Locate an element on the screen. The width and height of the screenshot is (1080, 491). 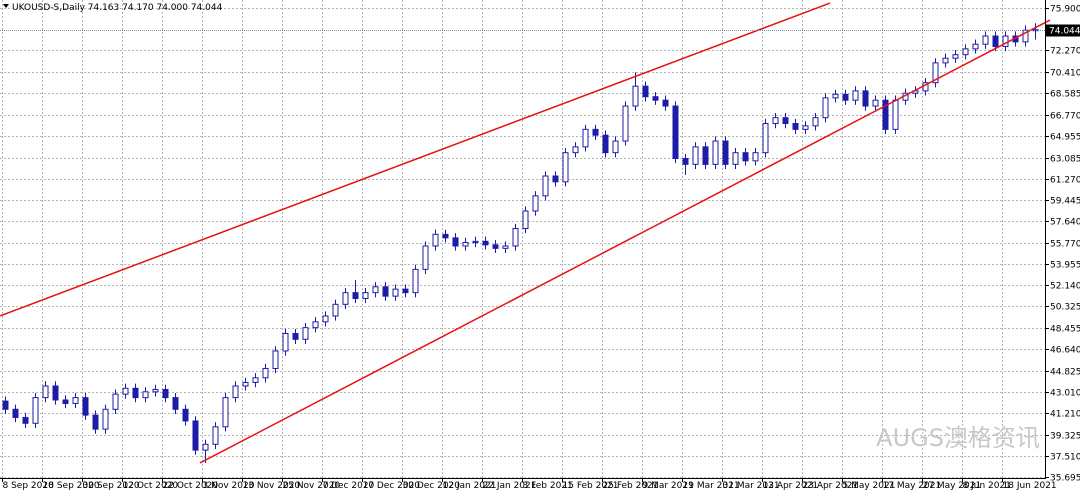
y-tick-label: 48.455 is located at coordinates (1065, 330).